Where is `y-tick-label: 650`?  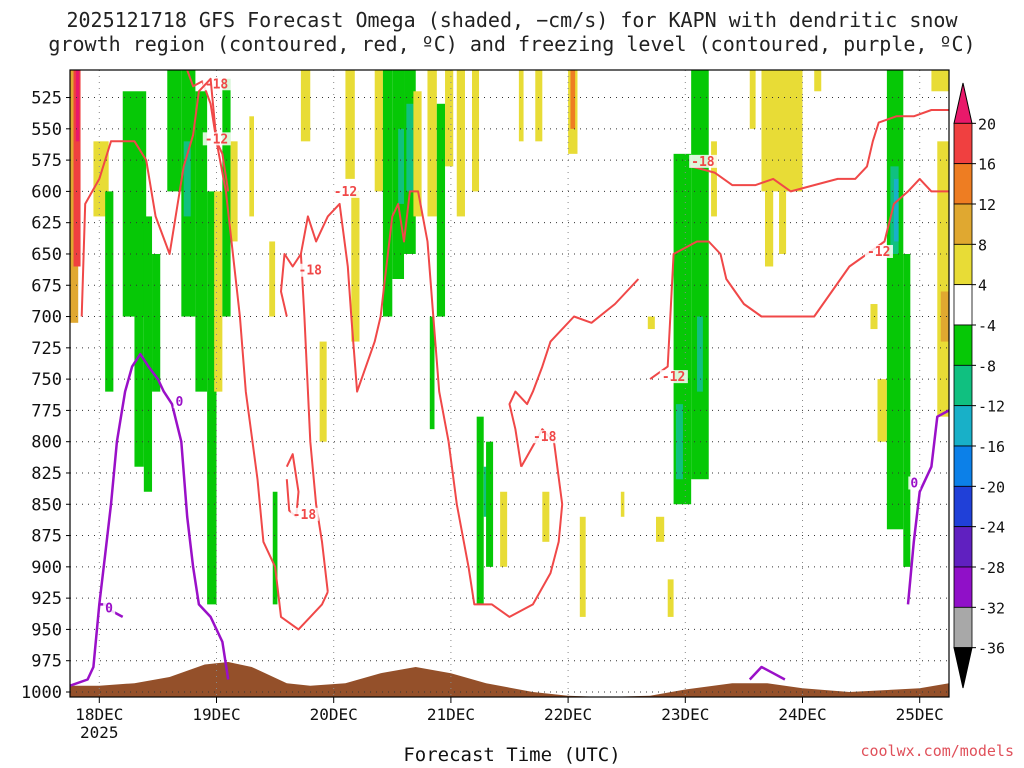
y-tick-label: 650 is located at coordinates (46, 255).